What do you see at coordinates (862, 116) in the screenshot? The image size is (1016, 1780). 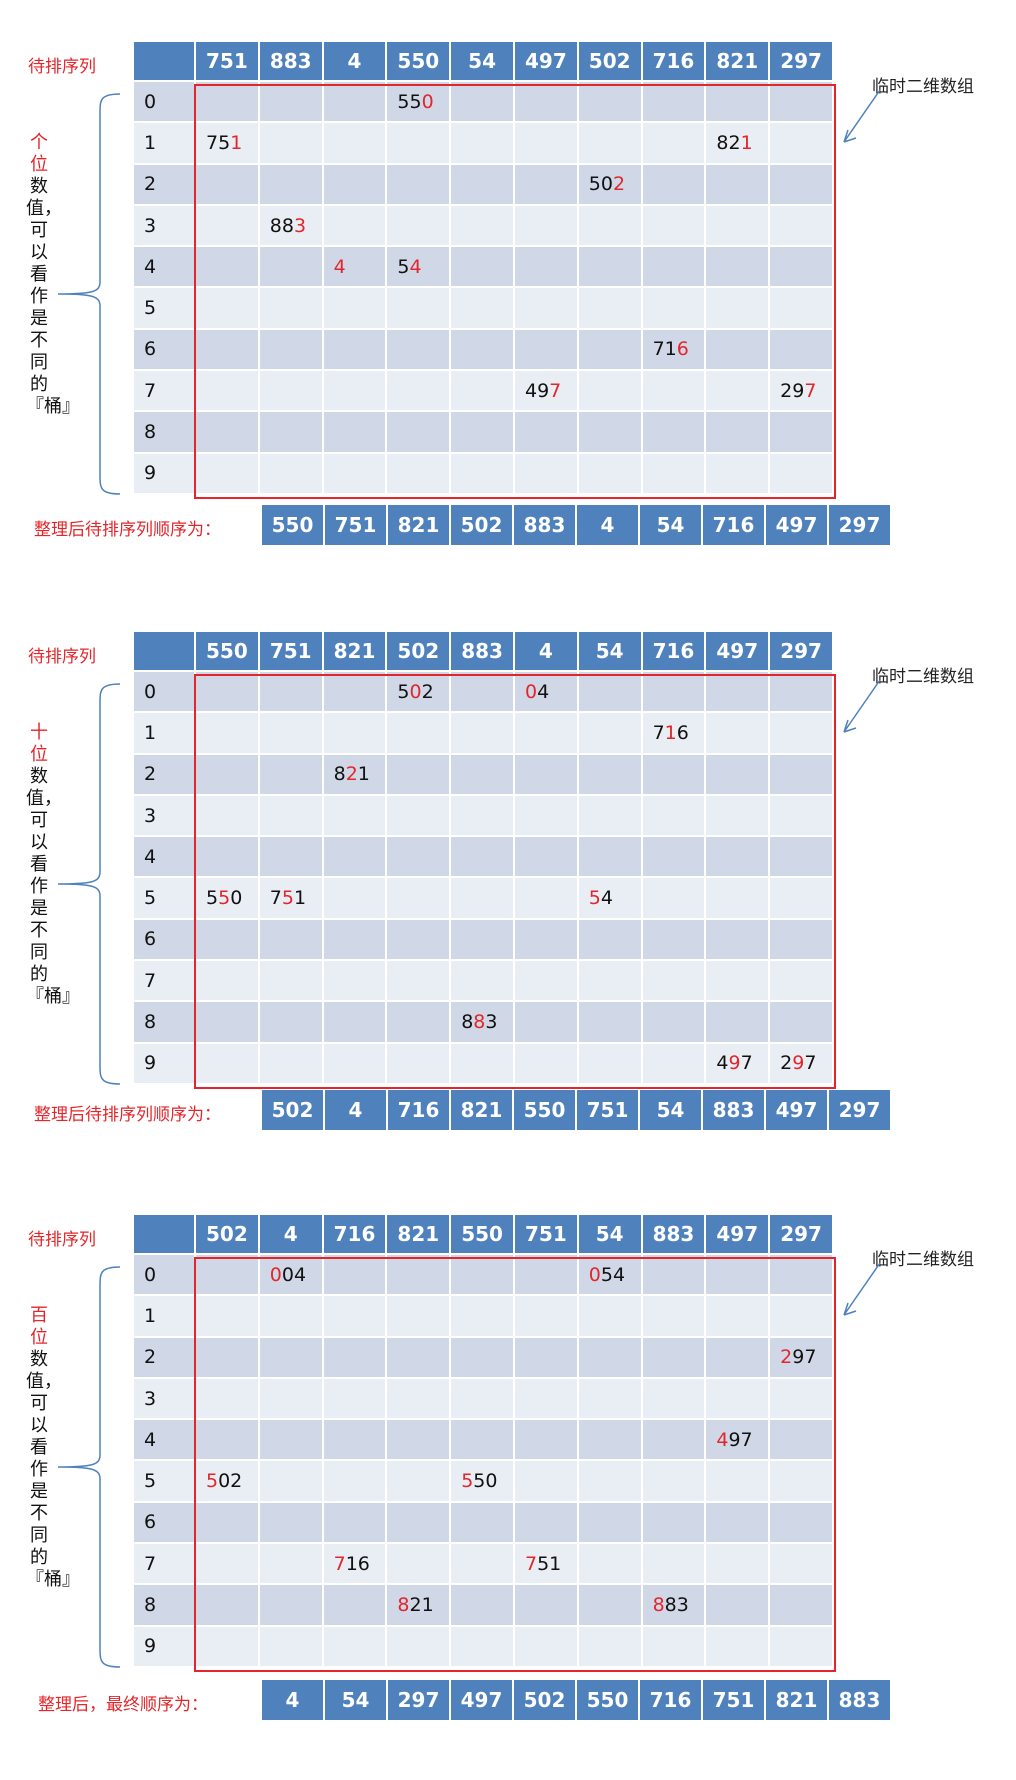 I see `pointer-arrow` at bounding box center [862, 116].